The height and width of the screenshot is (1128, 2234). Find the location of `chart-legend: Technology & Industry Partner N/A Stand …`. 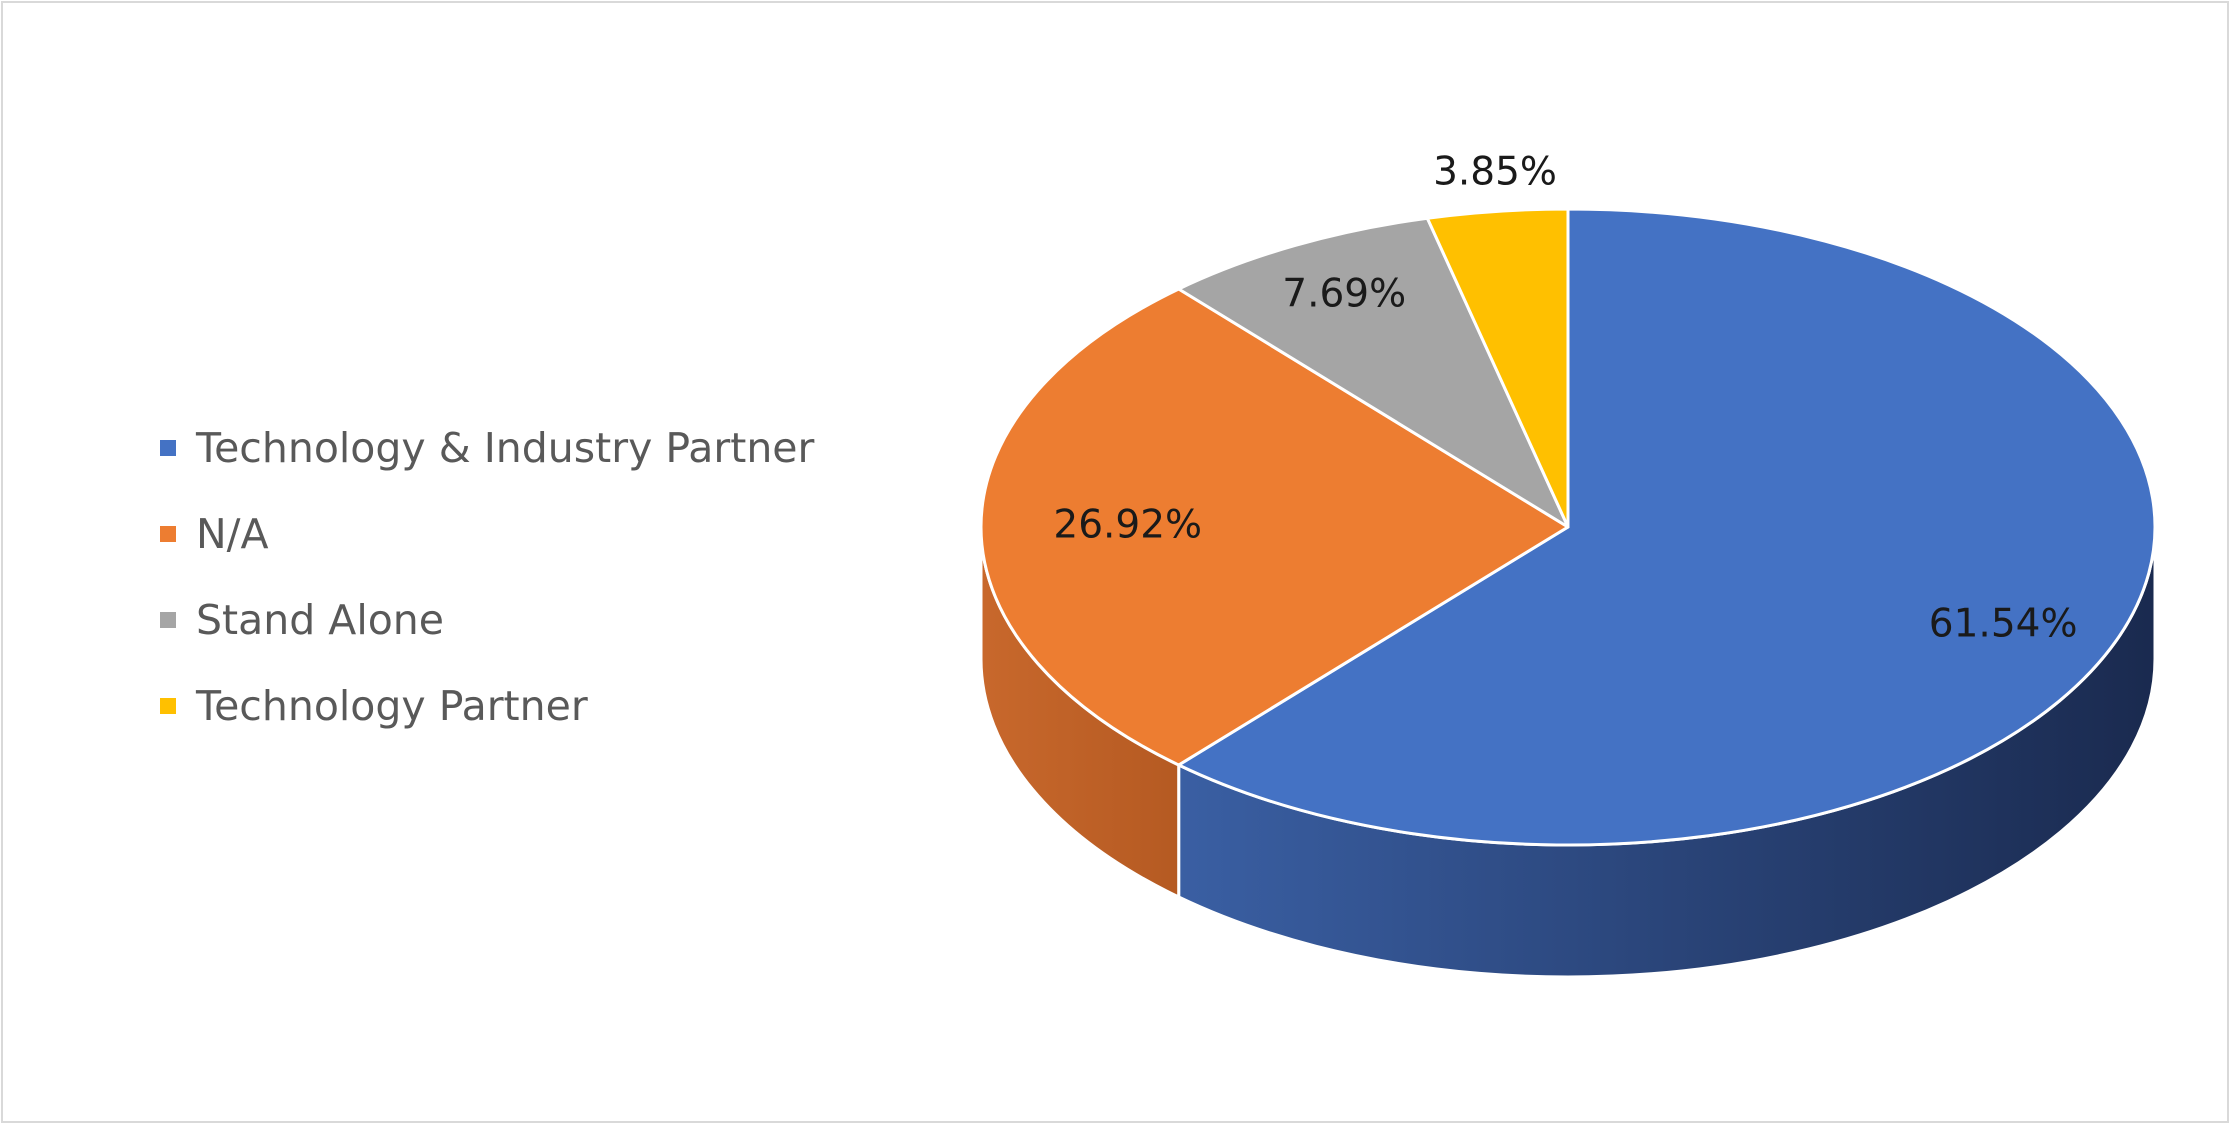

chart-legend: Technology & Industry Partner N/A Stand … is located at coordinates (487, 577).